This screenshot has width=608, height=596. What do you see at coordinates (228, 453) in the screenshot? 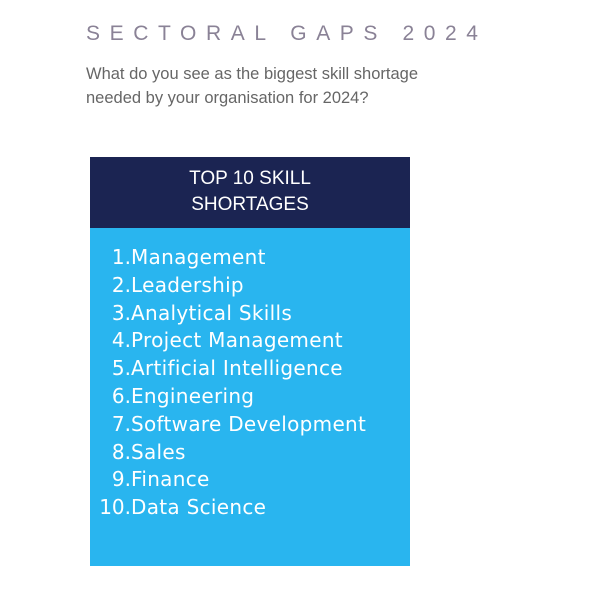
I see `list-item: 8. Sales` at bounding box center [228, 453].